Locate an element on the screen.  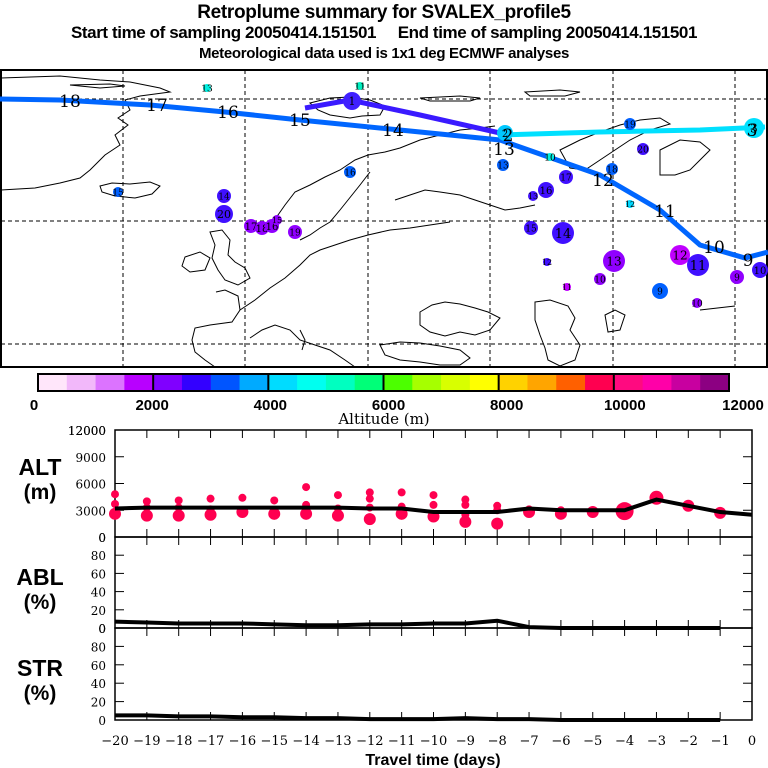
trajectory-cyan is located at coordinates (632, 131).